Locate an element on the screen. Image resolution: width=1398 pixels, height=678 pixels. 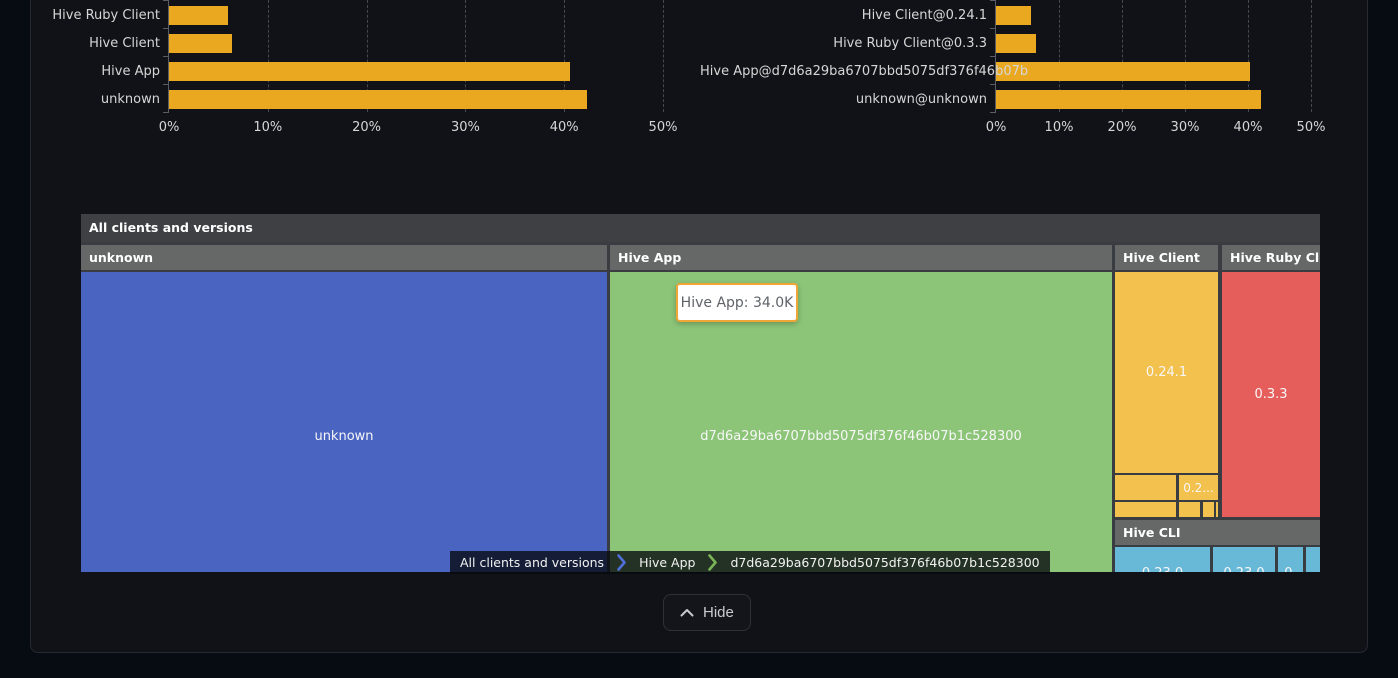
tooltip: Hive App: 34.0K is located at coordinates (737, 302).